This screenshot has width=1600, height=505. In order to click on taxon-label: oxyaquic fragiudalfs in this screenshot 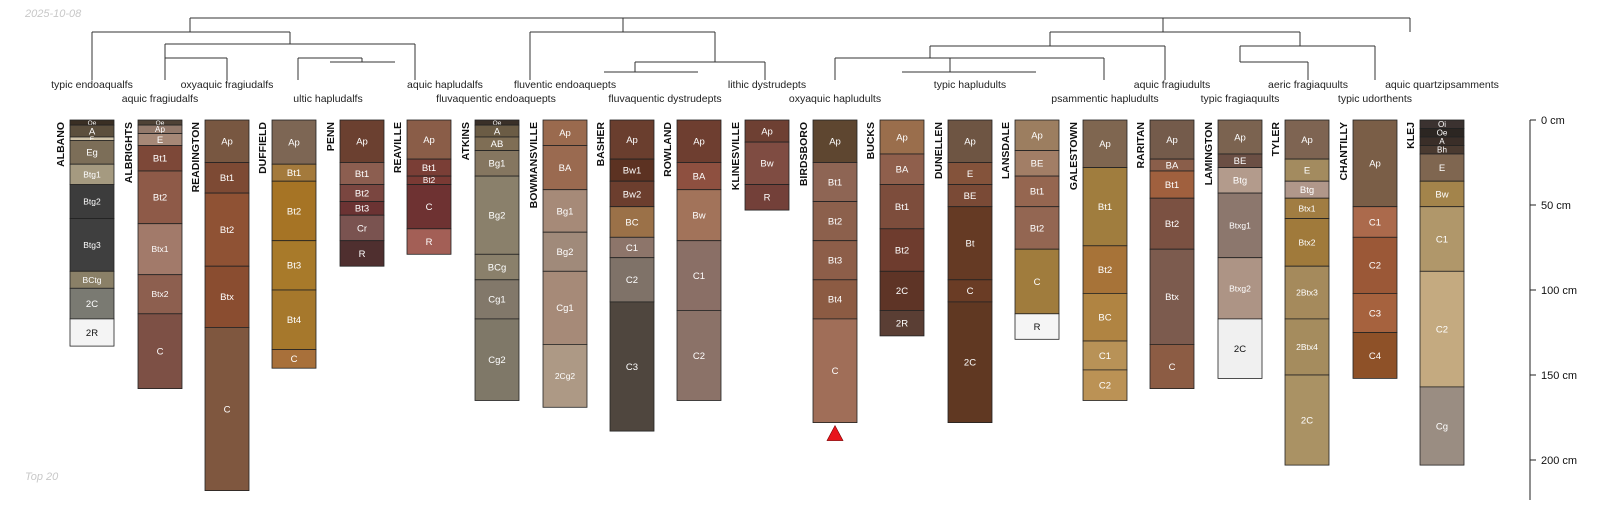, I will do `click(227, 85)`.